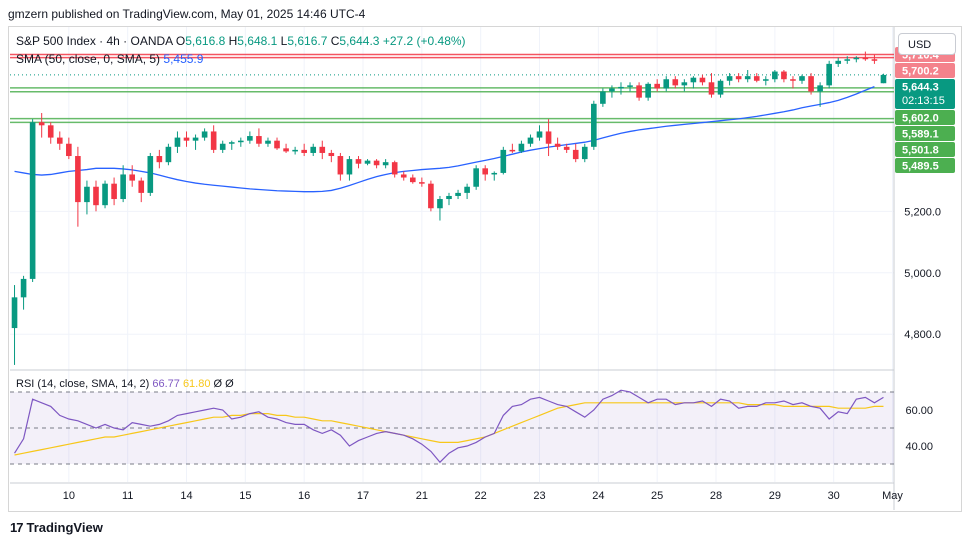 The height and width of the screenshot is (545, 970). What do you see at coordinates (539, 496) in the screenshot?
I see `time-tick-label: 23` at bounding box center [539, 496].